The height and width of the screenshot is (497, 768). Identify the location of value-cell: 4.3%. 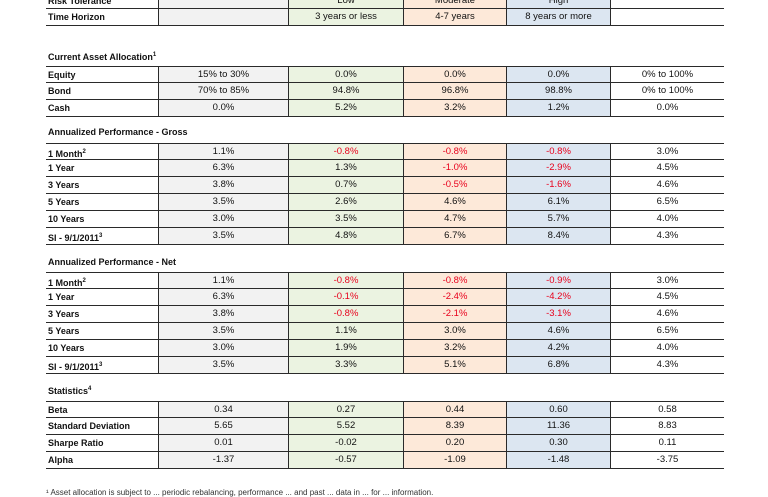
(667, 236).